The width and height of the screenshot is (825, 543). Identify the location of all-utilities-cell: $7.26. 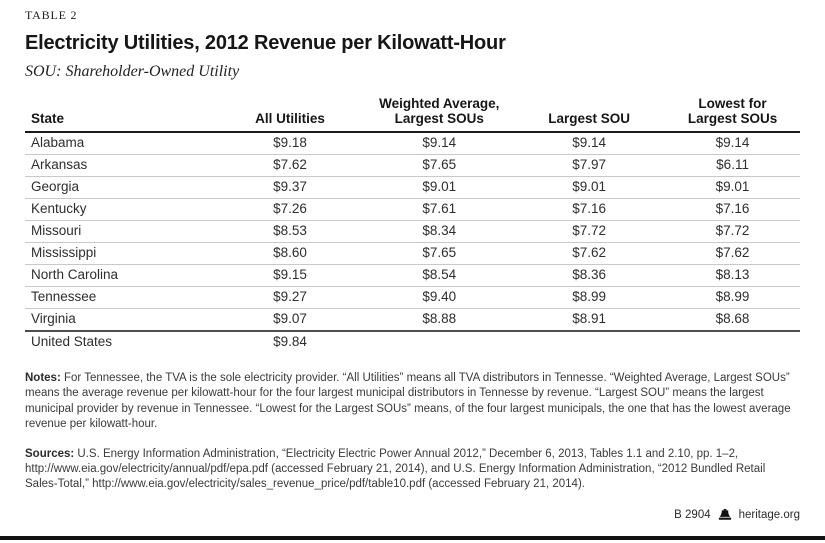
(290, 209).